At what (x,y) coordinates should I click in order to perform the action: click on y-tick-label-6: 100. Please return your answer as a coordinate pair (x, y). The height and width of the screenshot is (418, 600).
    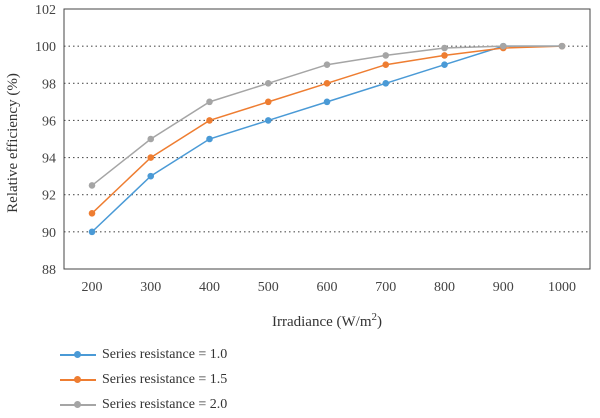
    Looking at the image, I should click on (45, 47).